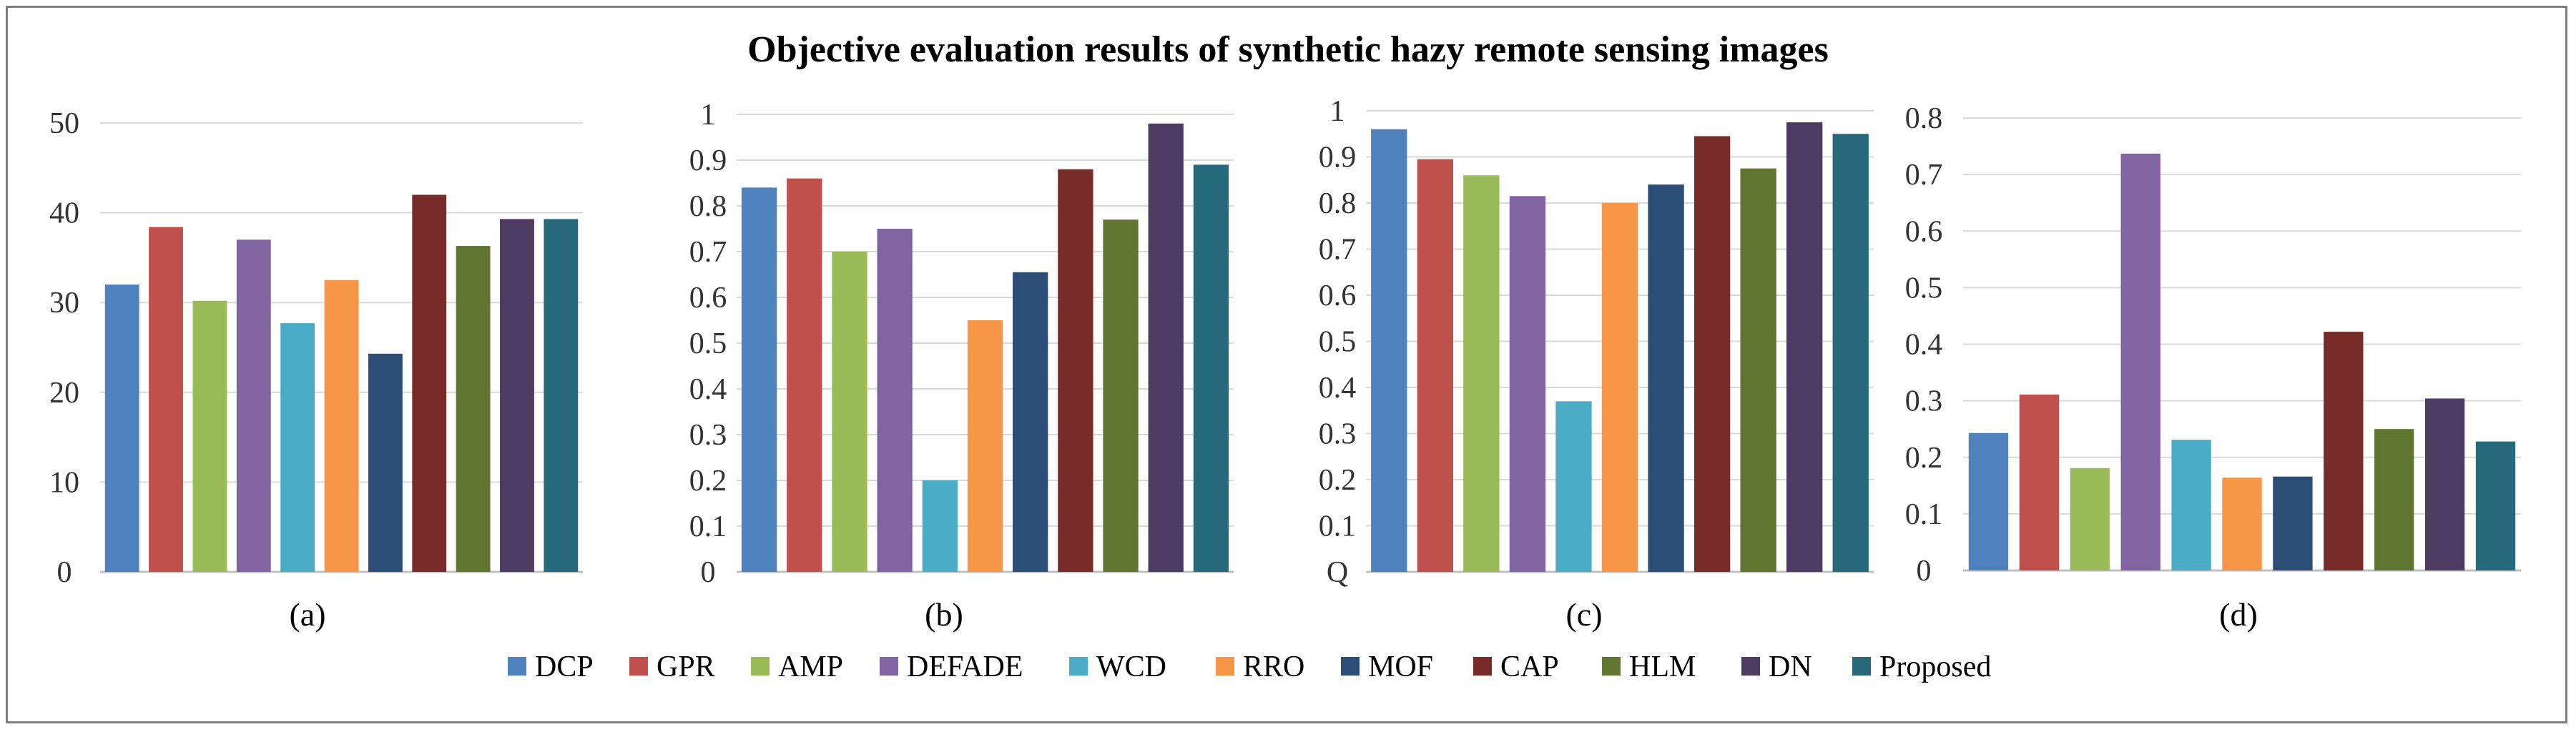  I want to click on y-tick-label: 50, so click(64, 123).